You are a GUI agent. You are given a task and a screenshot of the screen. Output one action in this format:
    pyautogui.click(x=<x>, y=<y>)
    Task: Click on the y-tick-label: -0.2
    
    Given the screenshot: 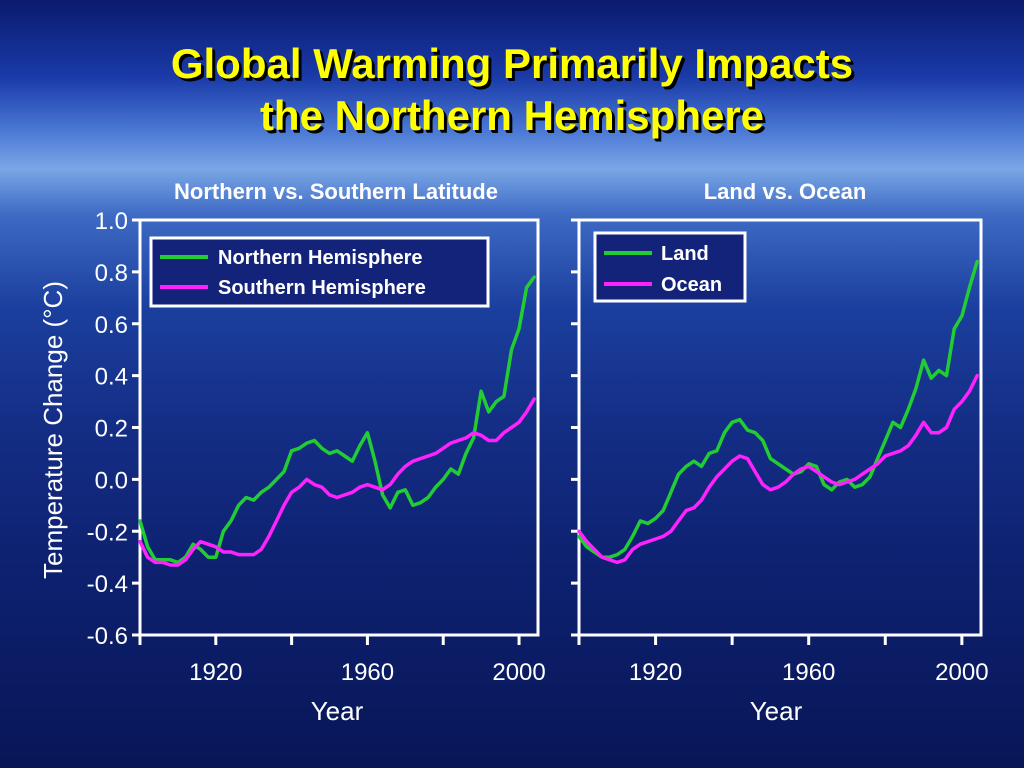 What is the action you would take?
    pyautogui.click(x=107, y=532)
    